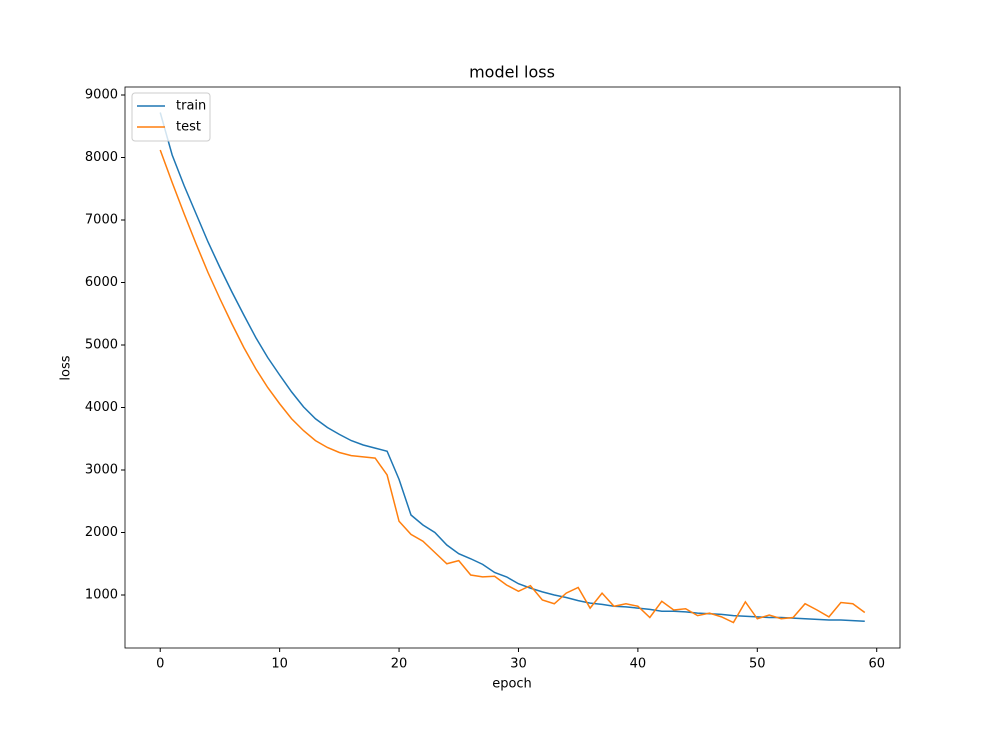  I want to click on legend-label: train, so click(191, 106).